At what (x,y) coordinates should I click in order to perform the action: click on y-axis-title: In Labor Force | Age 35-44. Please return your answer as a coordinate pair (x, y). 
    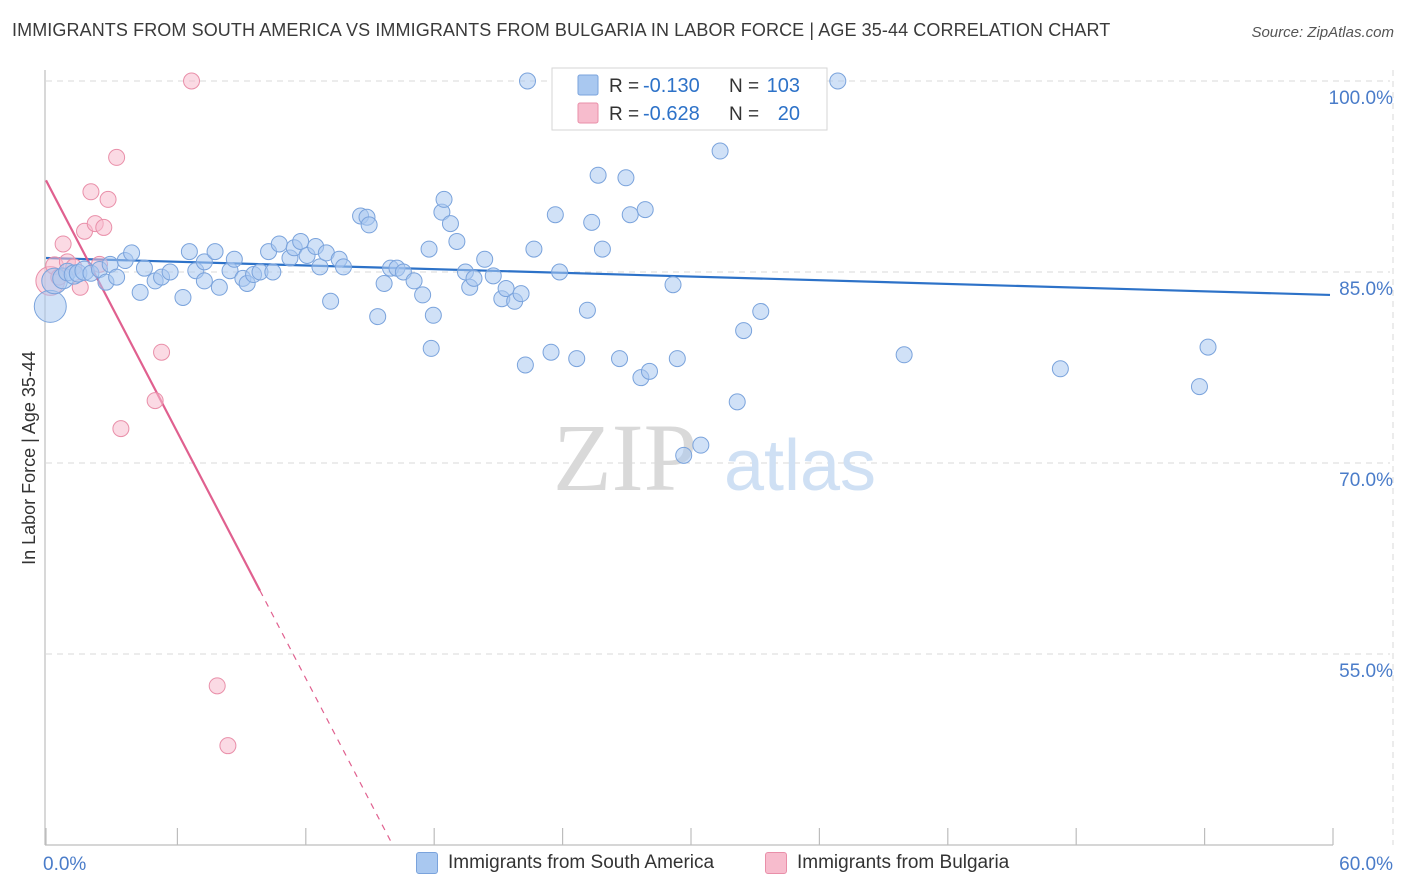
    Looking at the image, I should click on (29, 458).